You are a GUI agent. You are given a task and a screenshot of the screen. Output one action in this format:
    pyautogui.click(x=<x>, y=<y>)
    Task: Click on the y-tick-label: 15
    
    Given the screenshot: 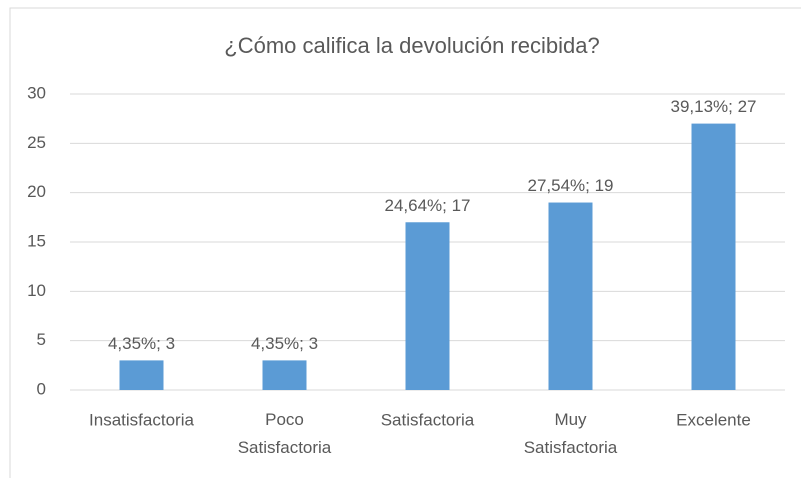 What is the action you would take?
    pyautogui.click(x=36, y=240)
    